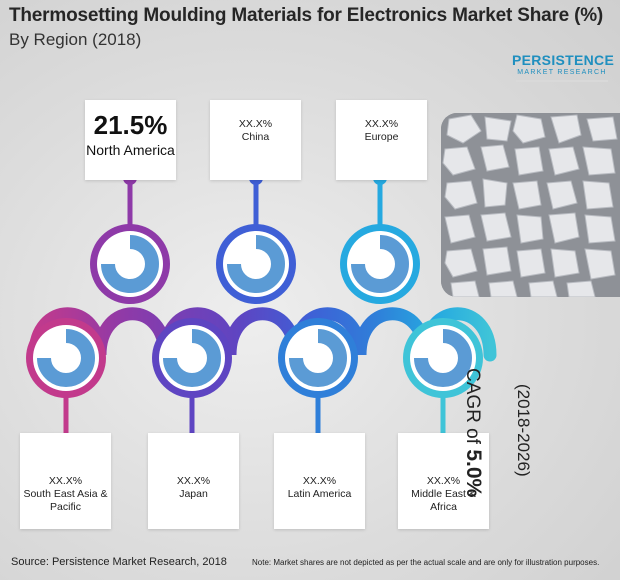 The width and height of the screenshot is (620, 580). Describe the element at coordinates (130, 264) in the screenshot. I see `donut-arc-north-america` at that location.